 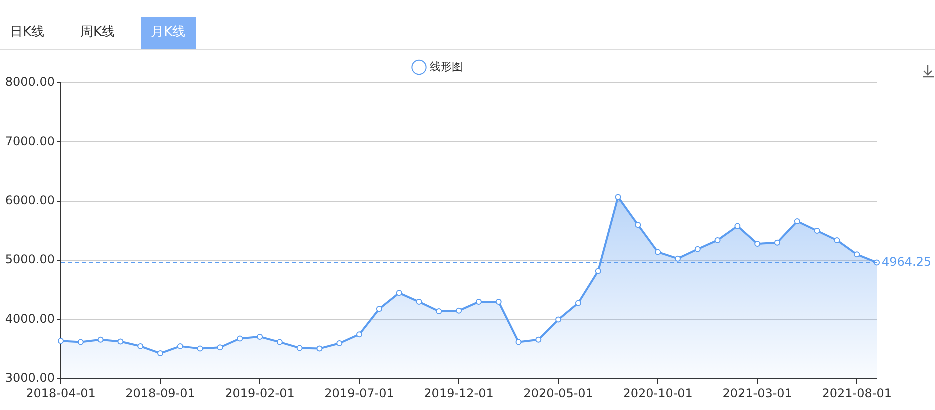 What do you see at coordinates (559, 393) in the screenshot?
I see `x-tick-label: 2020-05-01` at bounding box center [559, 393].